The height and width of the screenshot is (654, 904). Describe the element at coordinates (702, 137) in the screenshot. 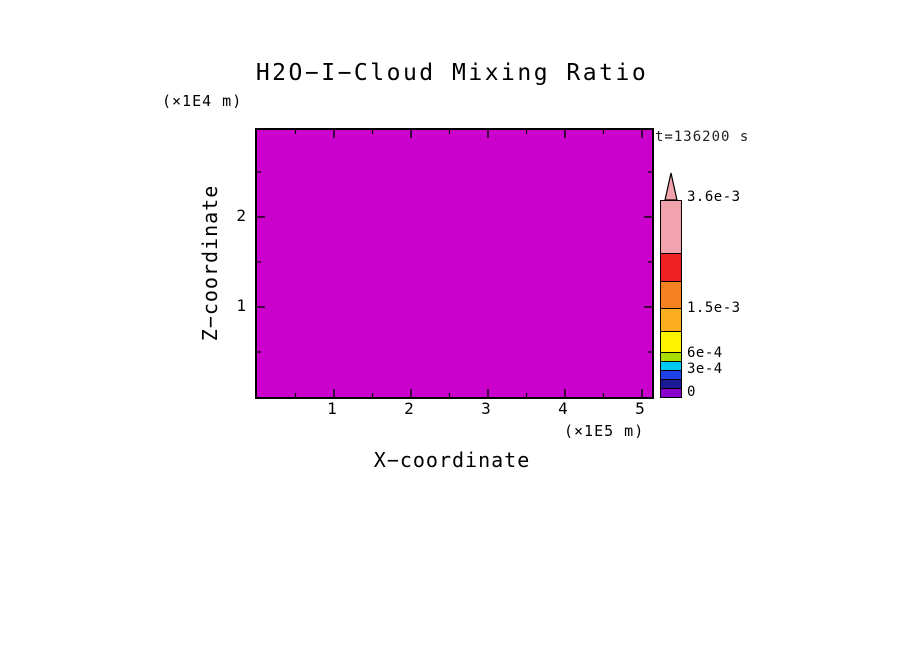

I see `time-annotation: t=136200 s` at that location.